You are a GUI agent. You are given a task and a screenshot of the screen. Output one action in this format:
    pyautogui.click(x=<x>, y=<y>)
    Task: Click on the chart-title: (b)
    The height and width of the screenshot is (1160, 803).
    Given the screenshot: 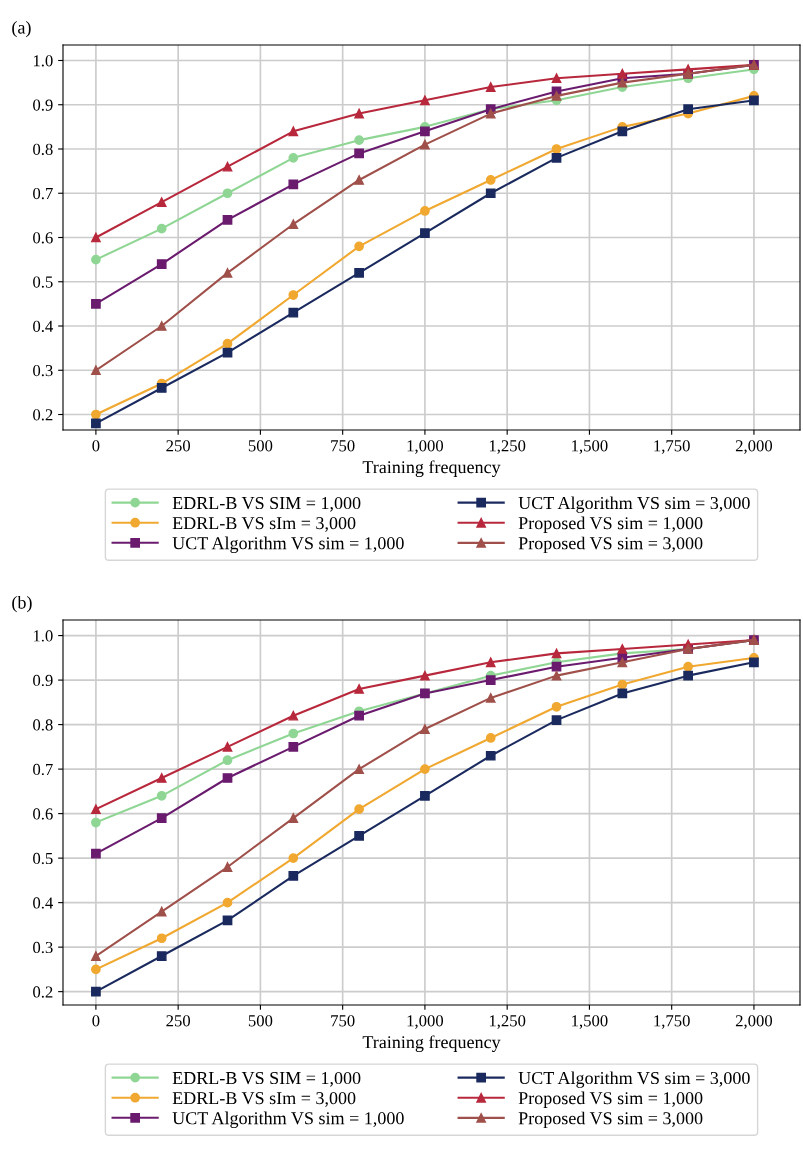 What is the action you would take?
    pyautogui.click(x=22, y=604)
    